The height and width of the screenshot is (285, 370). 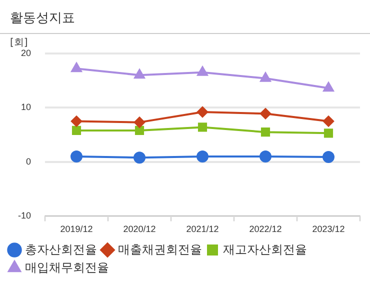 I want to click on x-tick-label: 2022/12, so click(x=265, y=229).